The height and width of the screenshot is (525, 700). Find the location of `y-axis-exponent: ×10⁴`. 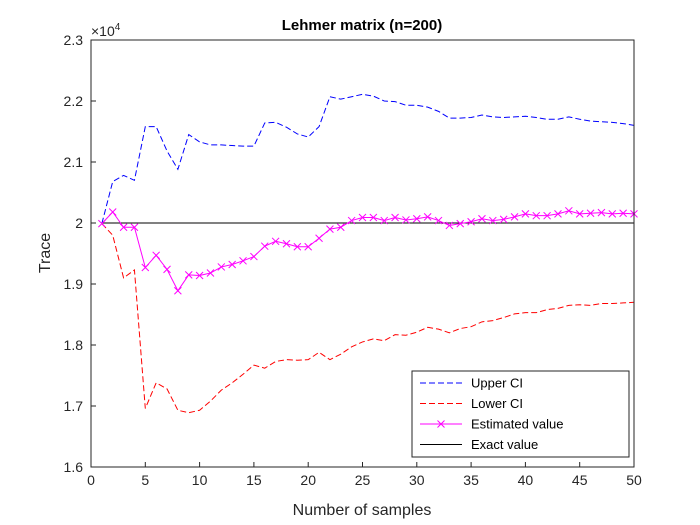

y-axis-exponent: ×10⁴ is located at coordinates (106, 30).